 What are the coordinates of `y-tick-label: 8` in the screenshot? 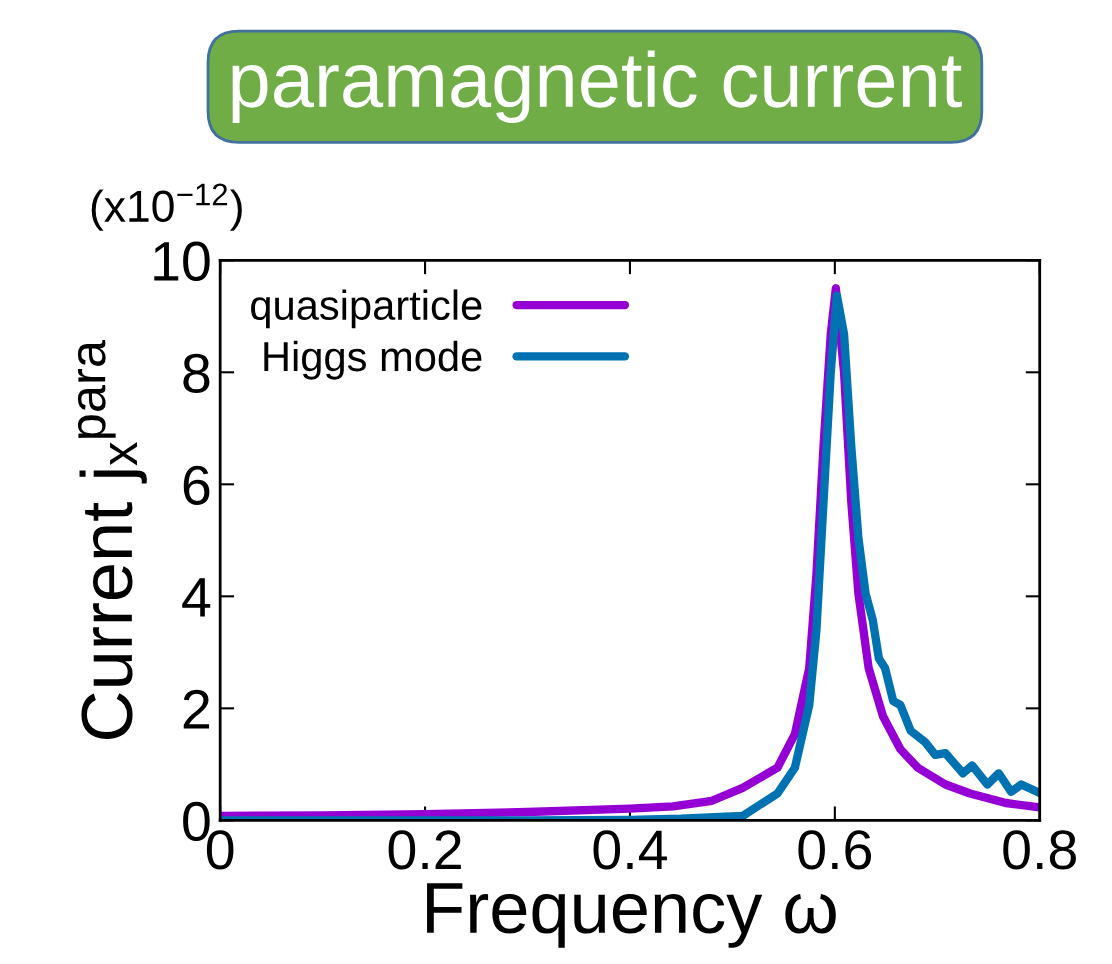 It's located at (196, 373).